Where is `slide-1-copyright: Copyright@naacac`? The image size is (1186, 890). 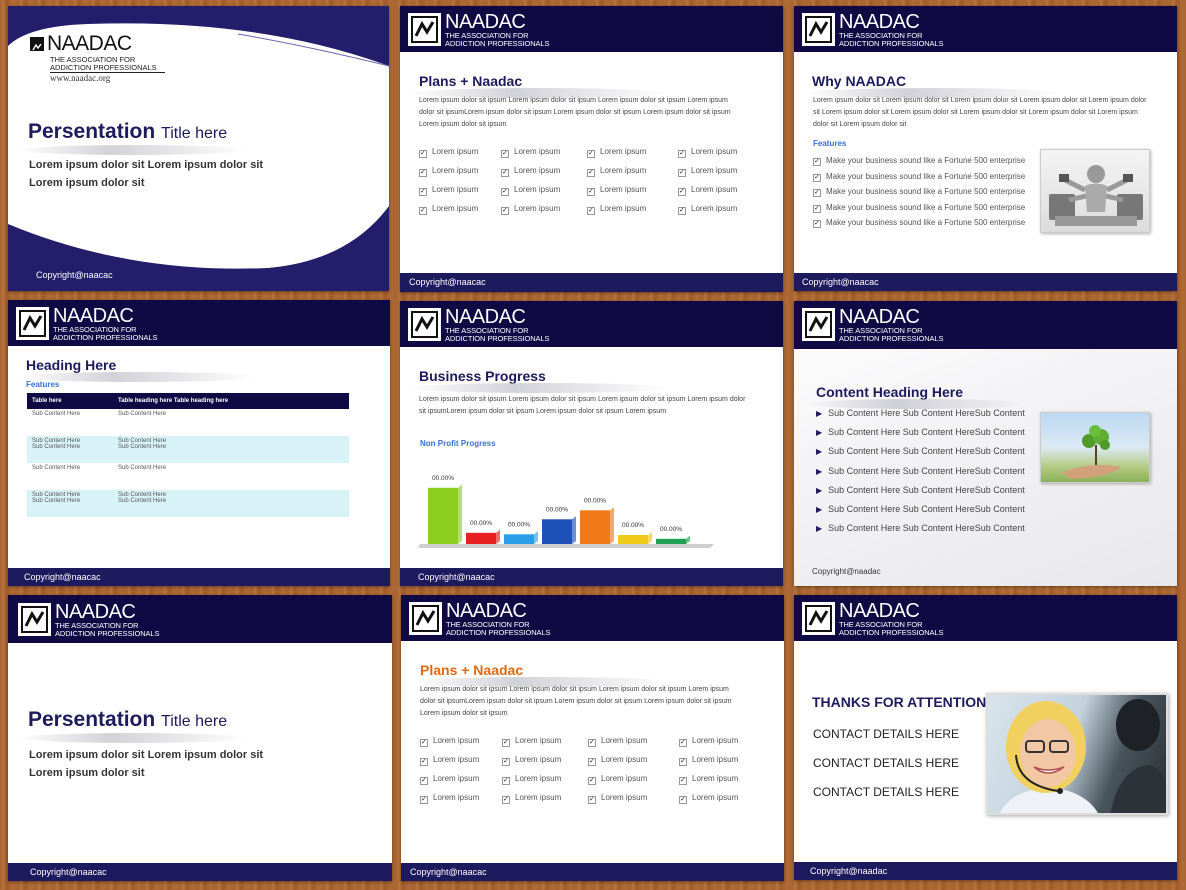 slide-1-copyright: Copyright@naacac is located at coordinates (74, 275).